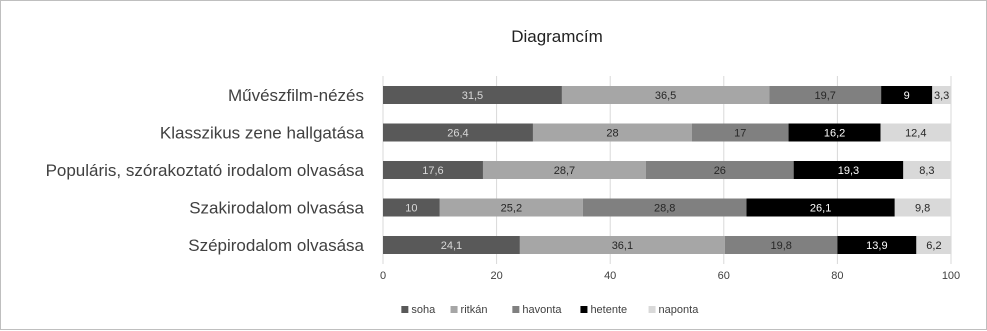  I want to click on legend-label-hetente: hetente, so click(608, 310).